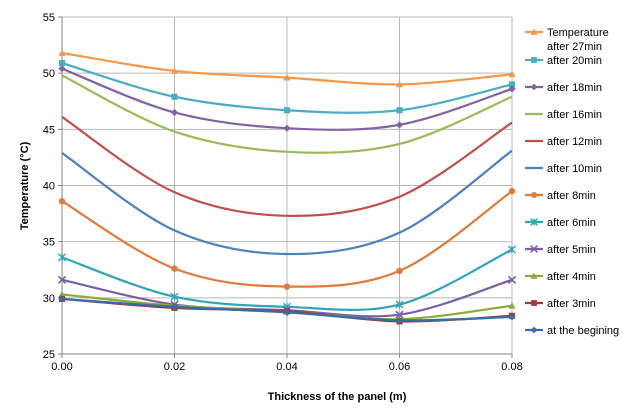  Describe the element at coordinates (571, 304) in the screenshot. I see `legend-label: after 3min` at that location.